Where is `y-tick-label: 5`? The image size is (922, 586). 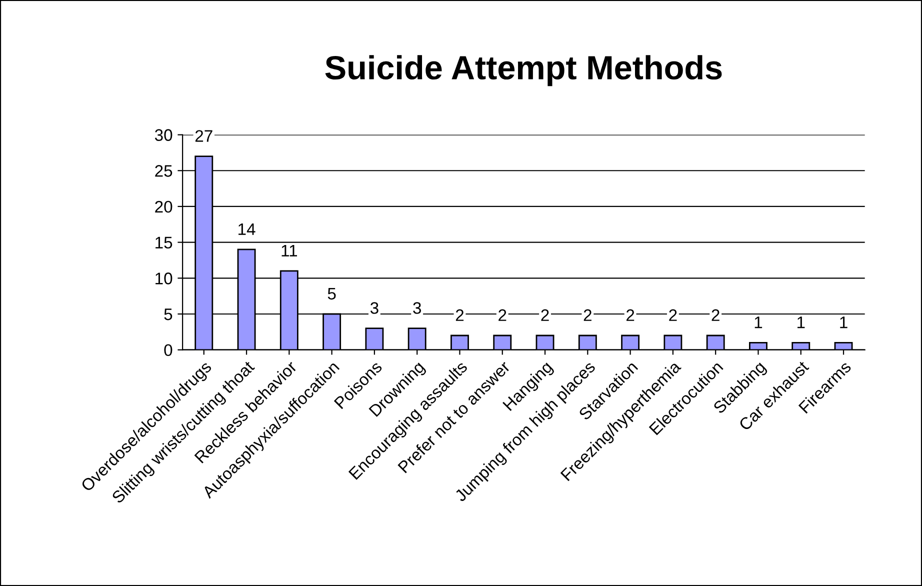 y-tick-label: 5 is located at coordinates (168, 314).